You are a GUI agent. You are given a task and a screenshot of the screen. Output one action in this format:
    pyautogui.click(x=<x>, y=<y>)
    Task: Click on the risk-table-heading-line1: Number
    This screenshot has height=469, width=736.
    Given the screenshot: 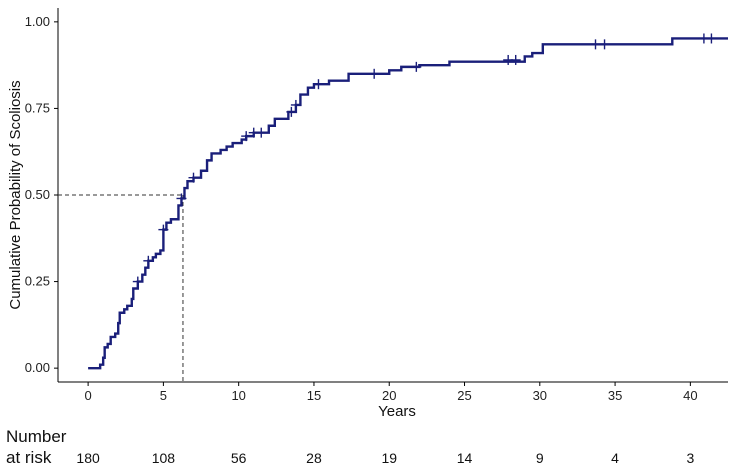 What is the action you would take?
    pyautogui.click(x=36, y=436)
    